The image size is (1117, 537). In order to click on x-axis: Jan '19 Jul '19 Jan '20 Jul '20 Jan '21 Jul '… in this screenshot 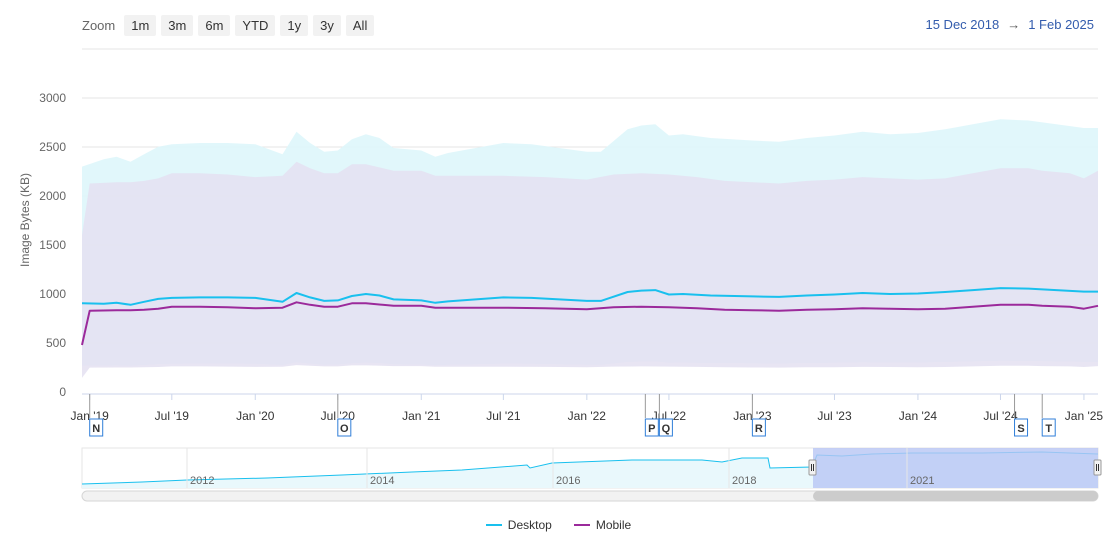, I will do `click(587, 408)`.